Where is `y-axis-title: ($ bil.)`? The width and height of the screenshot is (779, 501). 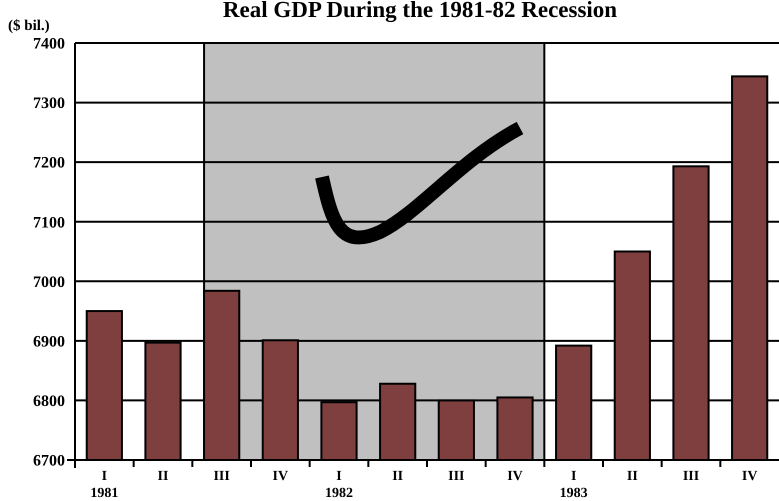
y-axis-title: ($ bil.) is located at coordinates (29, 26).